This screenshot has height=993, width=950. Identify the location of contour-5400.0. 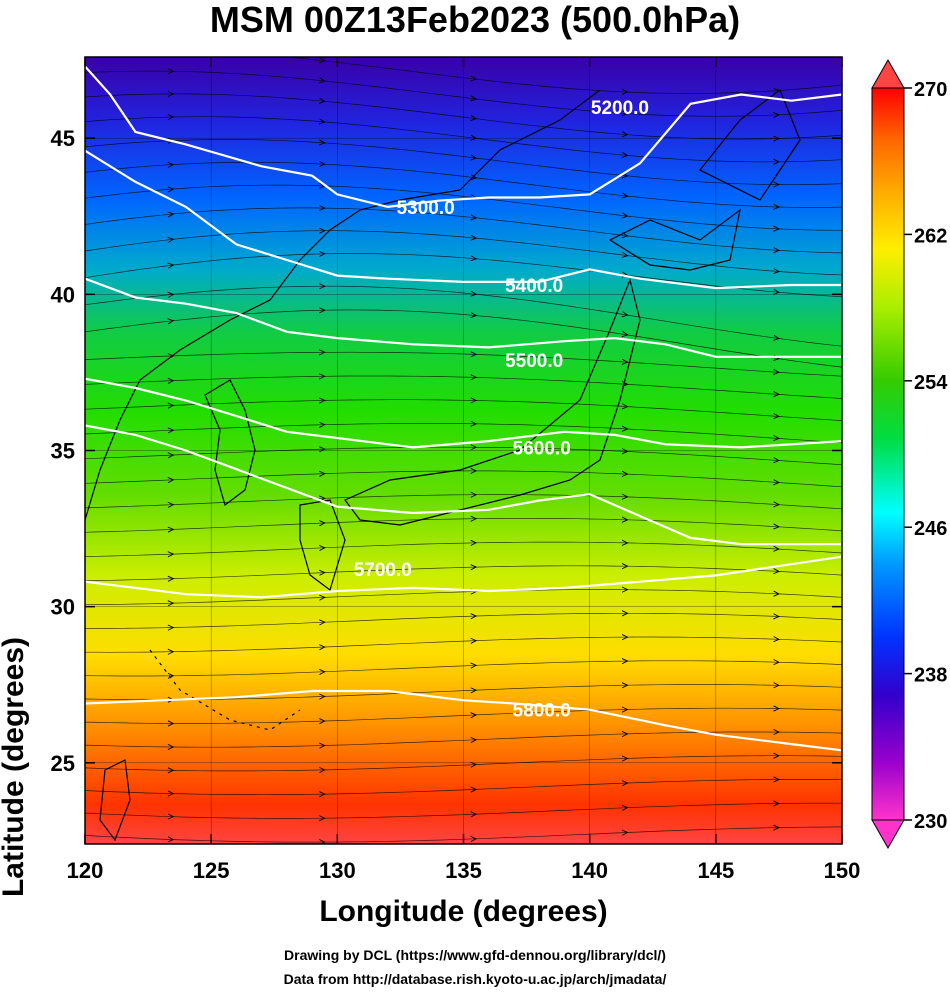
(463, 317).